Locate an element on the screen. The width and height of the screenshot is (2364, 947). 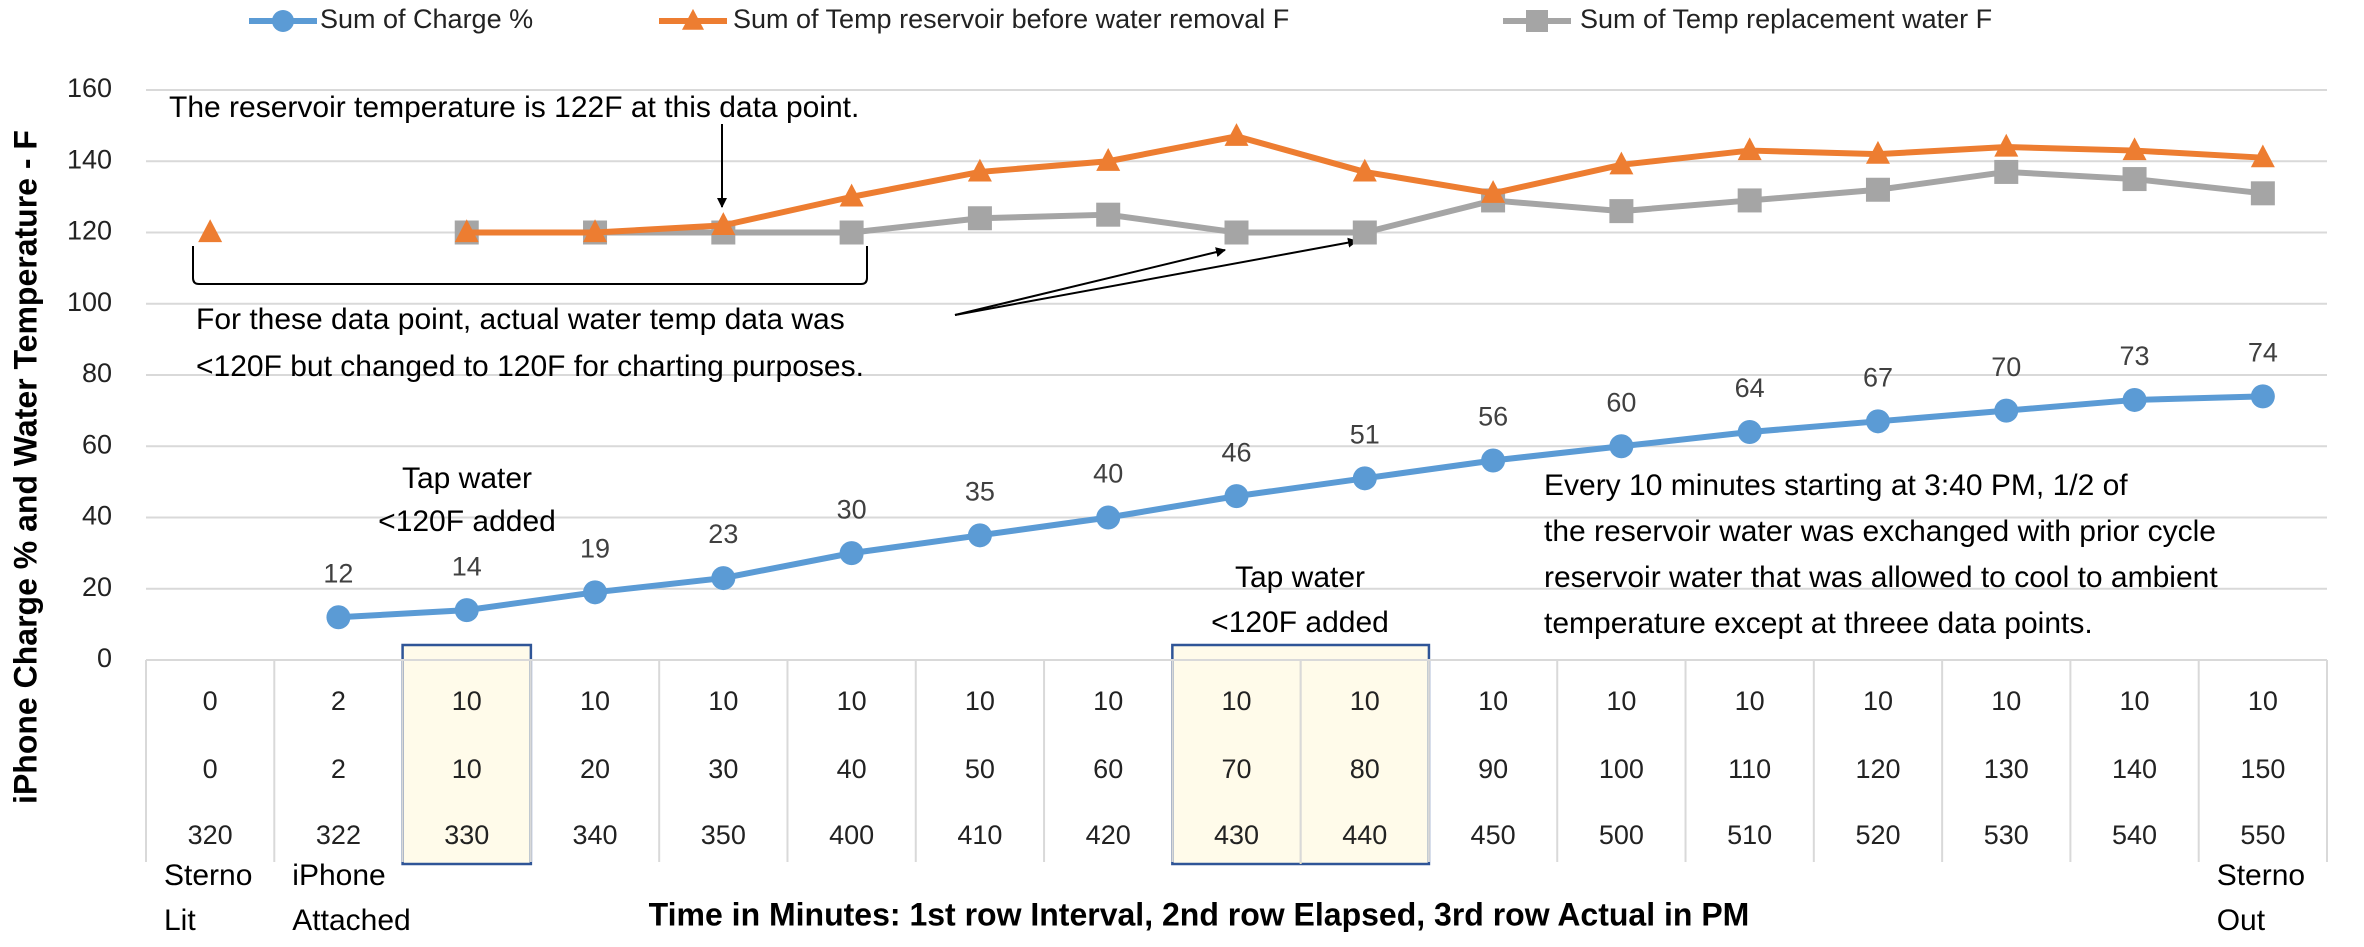
x-tick-label: 540 is located at coordinates (2134, 835).